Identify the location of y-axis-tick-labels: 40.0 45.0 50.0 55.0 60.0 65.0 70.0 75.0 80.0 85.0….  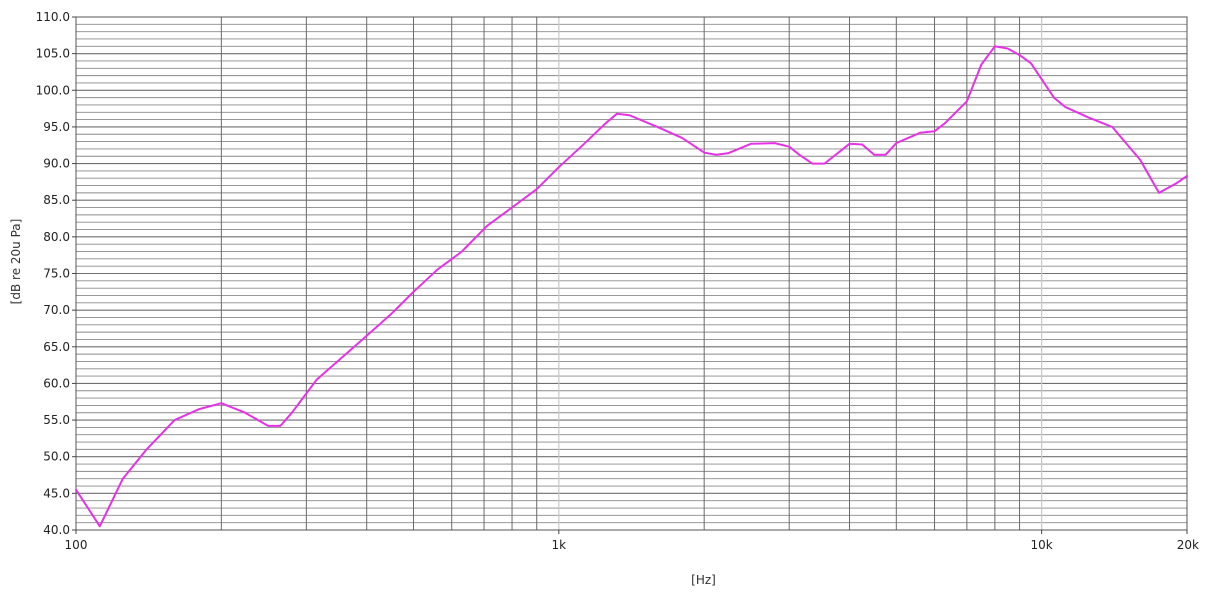
(56, 273).